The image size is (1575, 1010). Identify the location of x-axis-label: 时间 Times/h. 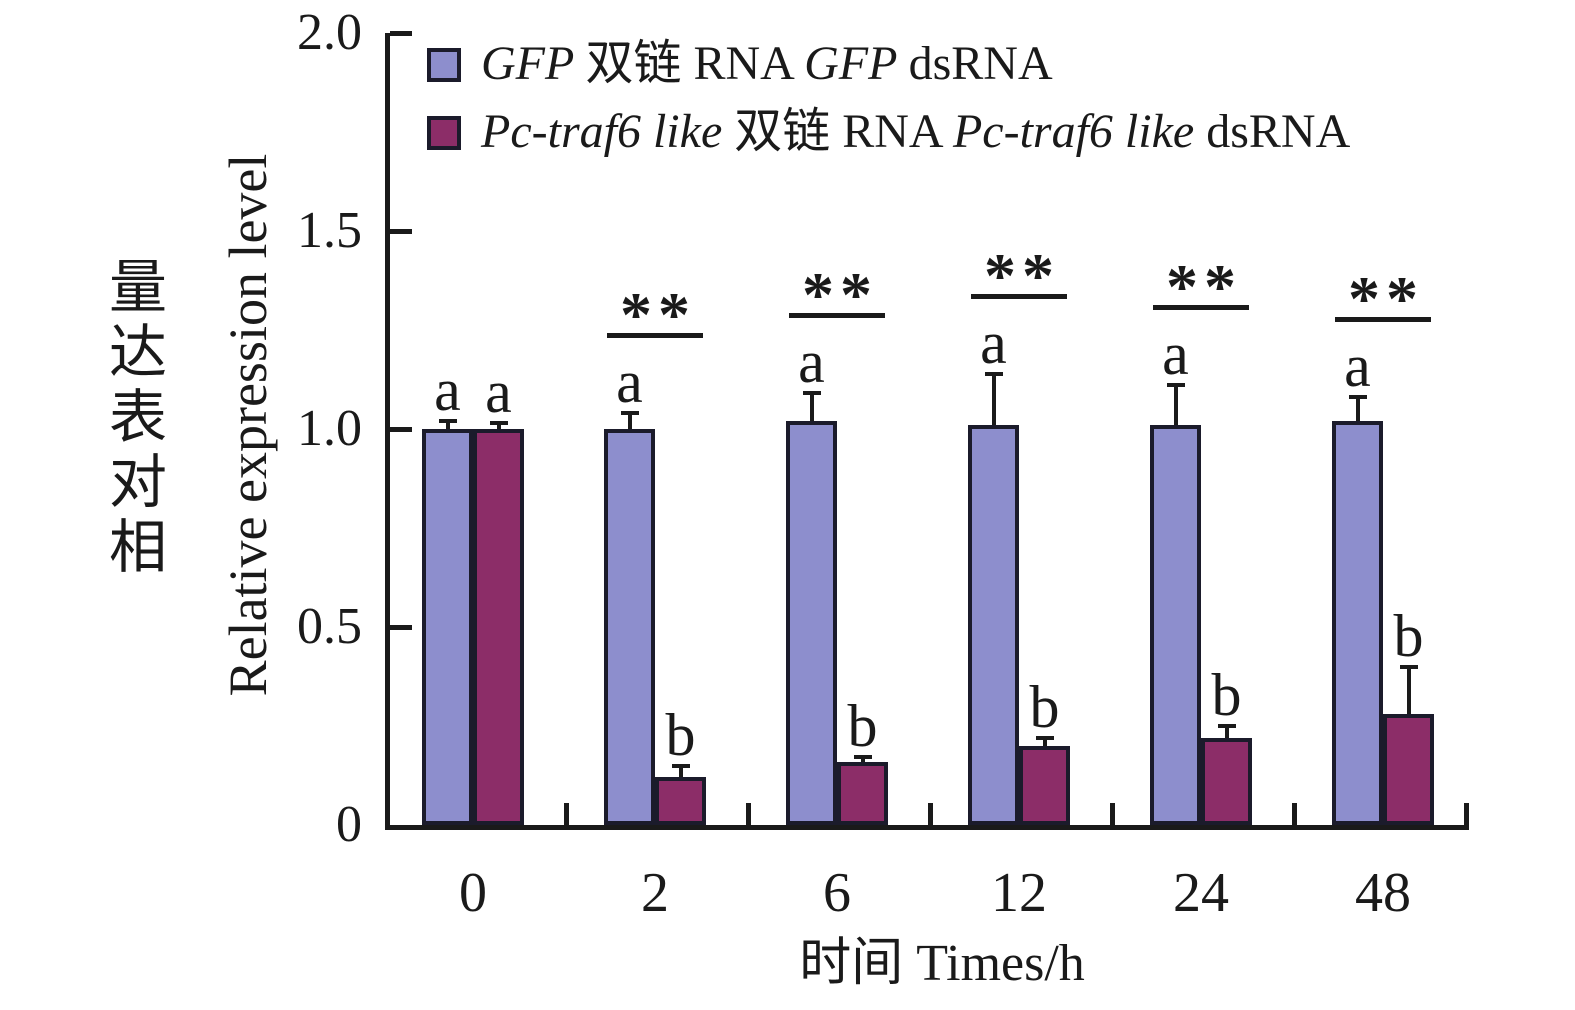
(942, 963).